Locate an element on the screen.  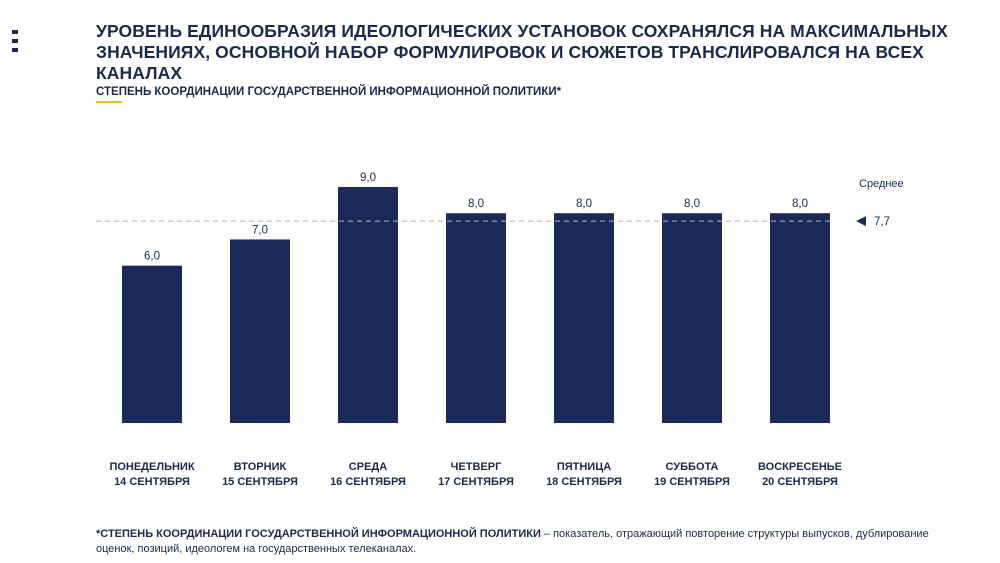
category-date-label: 17 СЕНТЯБРЯ is located at coordinates (476, 482).